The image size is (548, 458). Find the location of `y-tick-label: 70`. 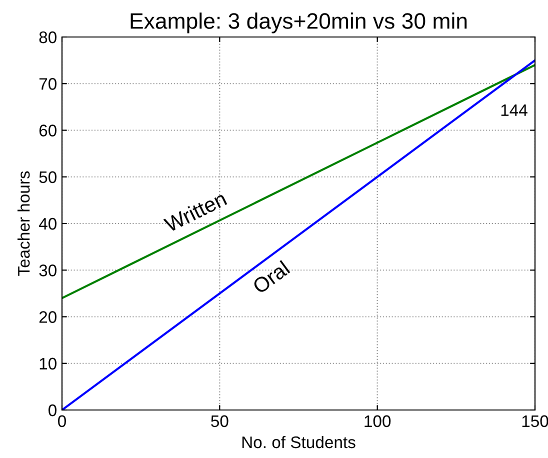

y-tick-label: 70 is located at coordinates (47, 84).